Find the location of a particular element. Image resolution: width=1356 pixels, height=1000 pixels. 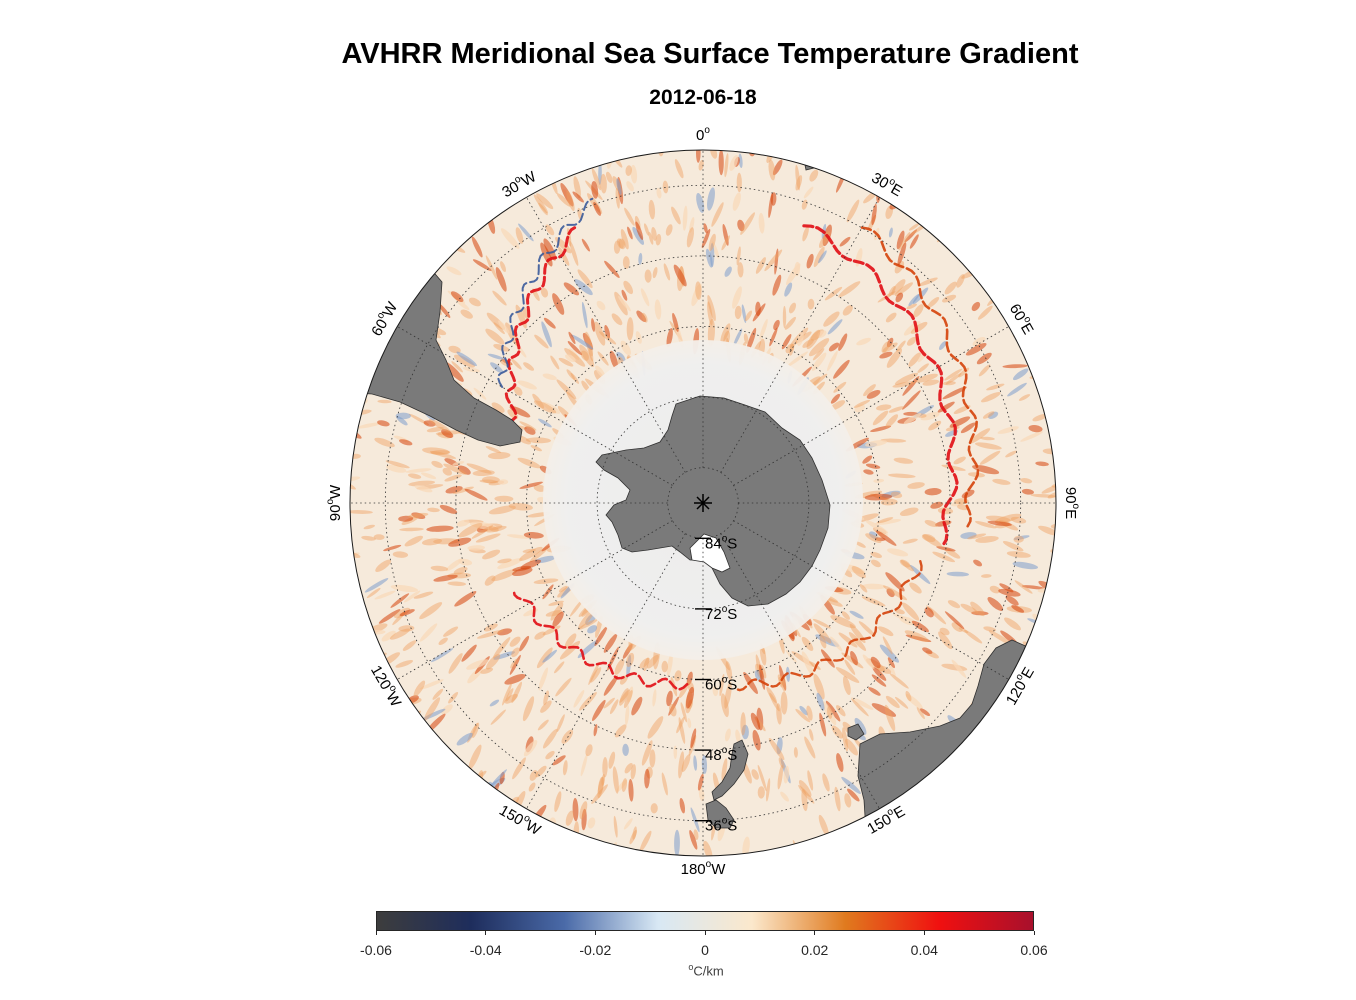

front-band is located at coordinates (545, 292).